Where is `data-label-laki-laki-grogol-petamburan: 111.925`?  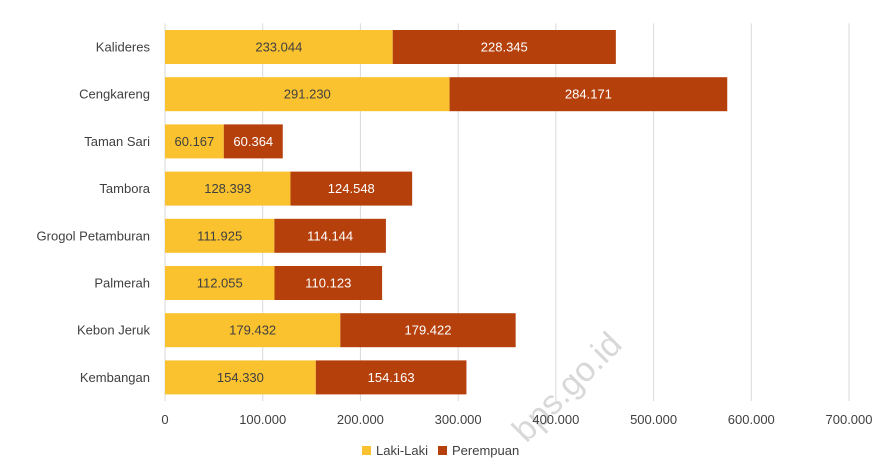 data-label-laki-laki-grogol-petamburan: 111.925 is located at coordinates (219, 235).